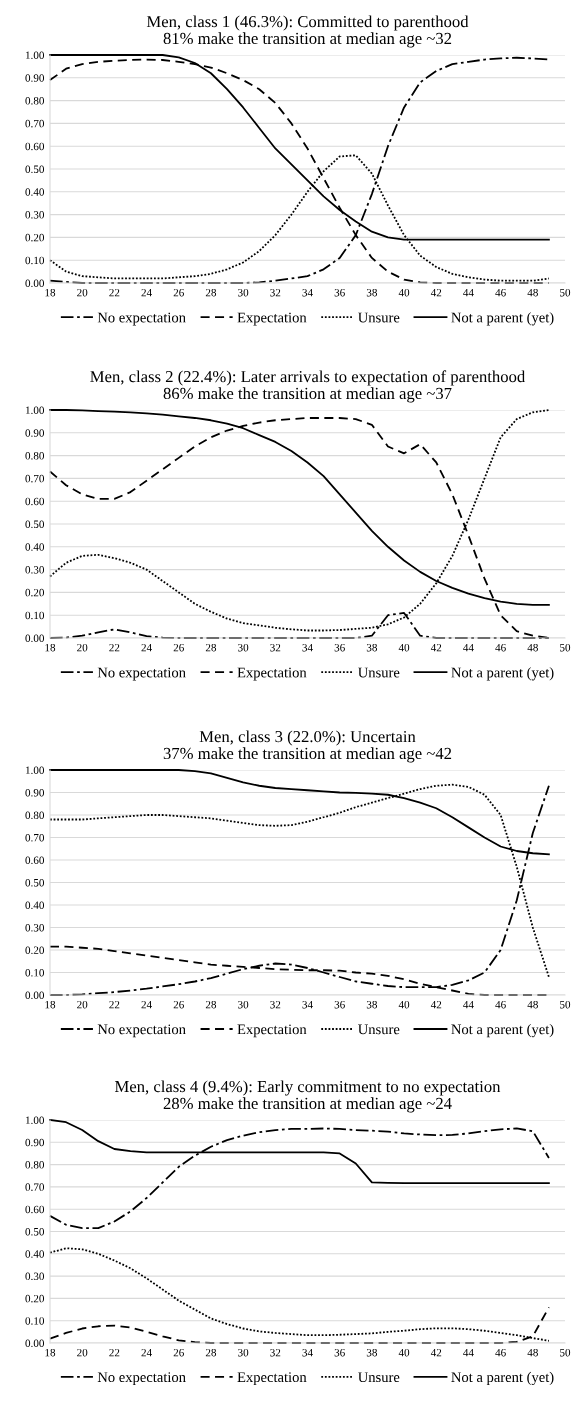 The height and width of the screenshot is (1402, 575). I want to click on legend-label: No expectation, so click(141, 319).